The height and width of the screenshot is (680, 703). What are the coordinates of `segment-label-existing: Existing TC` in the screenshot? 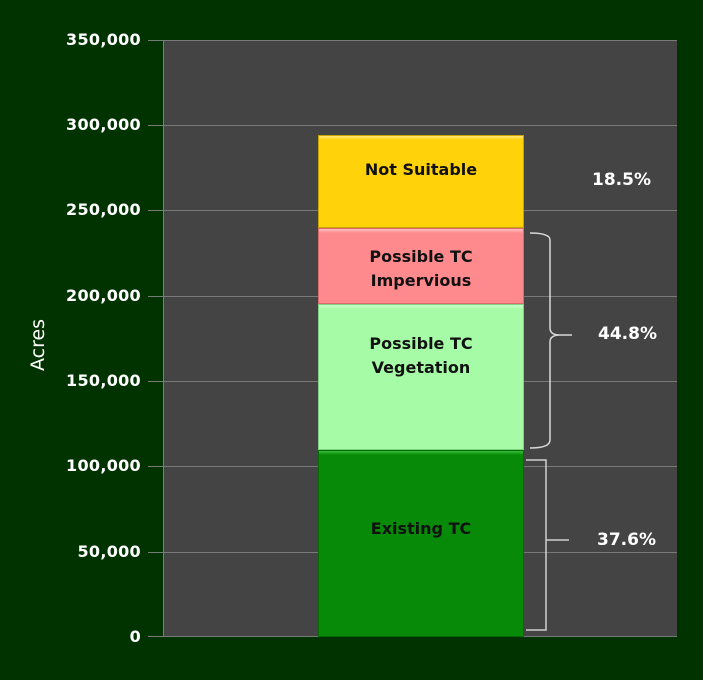 It's located at (421, 528).